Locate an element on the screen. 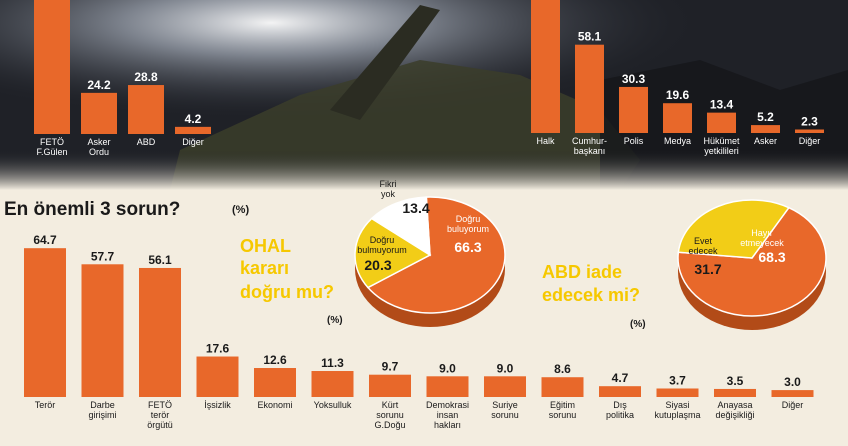 The height and width of the screenshot is (446, 848). bottom-label-7-line3: hakları is located at coordinates (447, 425).